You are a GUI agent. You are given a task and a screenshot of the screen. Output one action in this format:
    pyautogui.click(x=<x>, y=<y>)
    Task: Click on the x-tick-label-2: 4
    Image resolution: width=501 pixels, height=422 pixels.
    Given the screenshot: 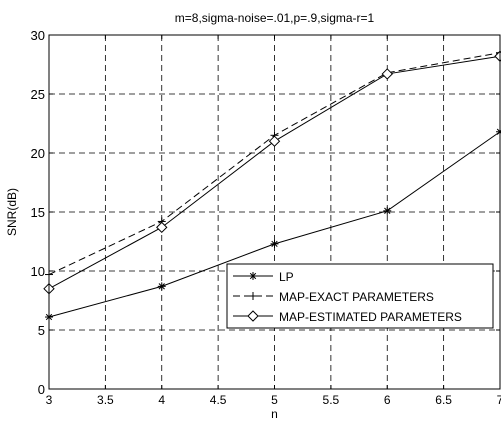 What is the action you would take?
    pyautogui.click(x=161, y=400)
    